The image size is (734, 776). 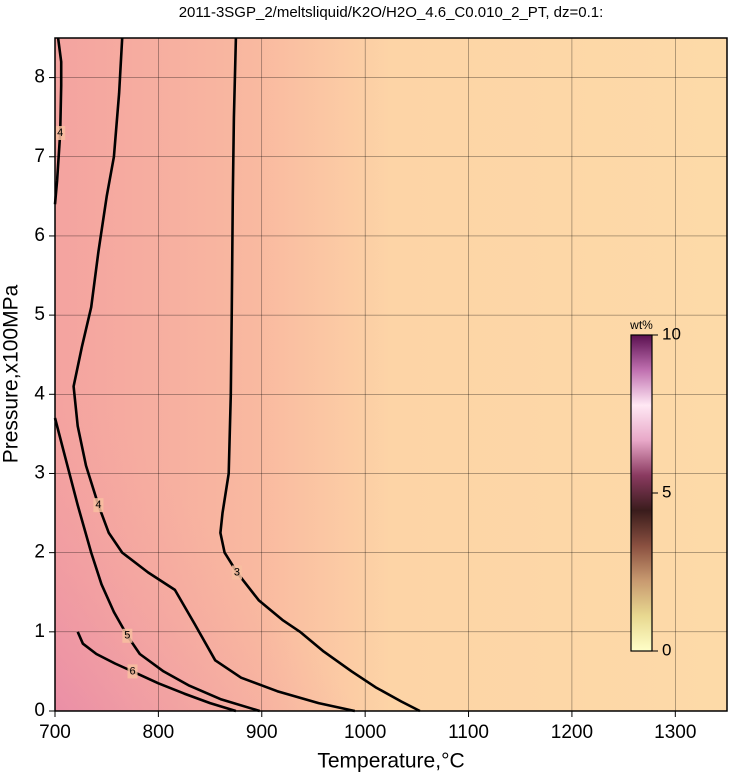 I want to click on x-tick-label: 900, so click(x=262, y=732).